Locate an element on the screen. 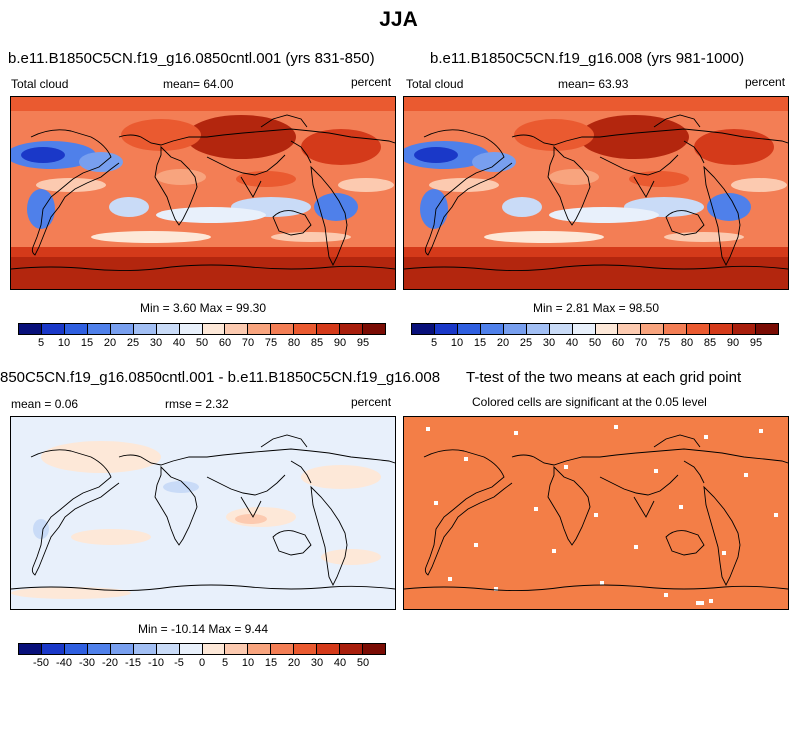  colorbar-tick-label: -15 is located at coordinates (133, 663).